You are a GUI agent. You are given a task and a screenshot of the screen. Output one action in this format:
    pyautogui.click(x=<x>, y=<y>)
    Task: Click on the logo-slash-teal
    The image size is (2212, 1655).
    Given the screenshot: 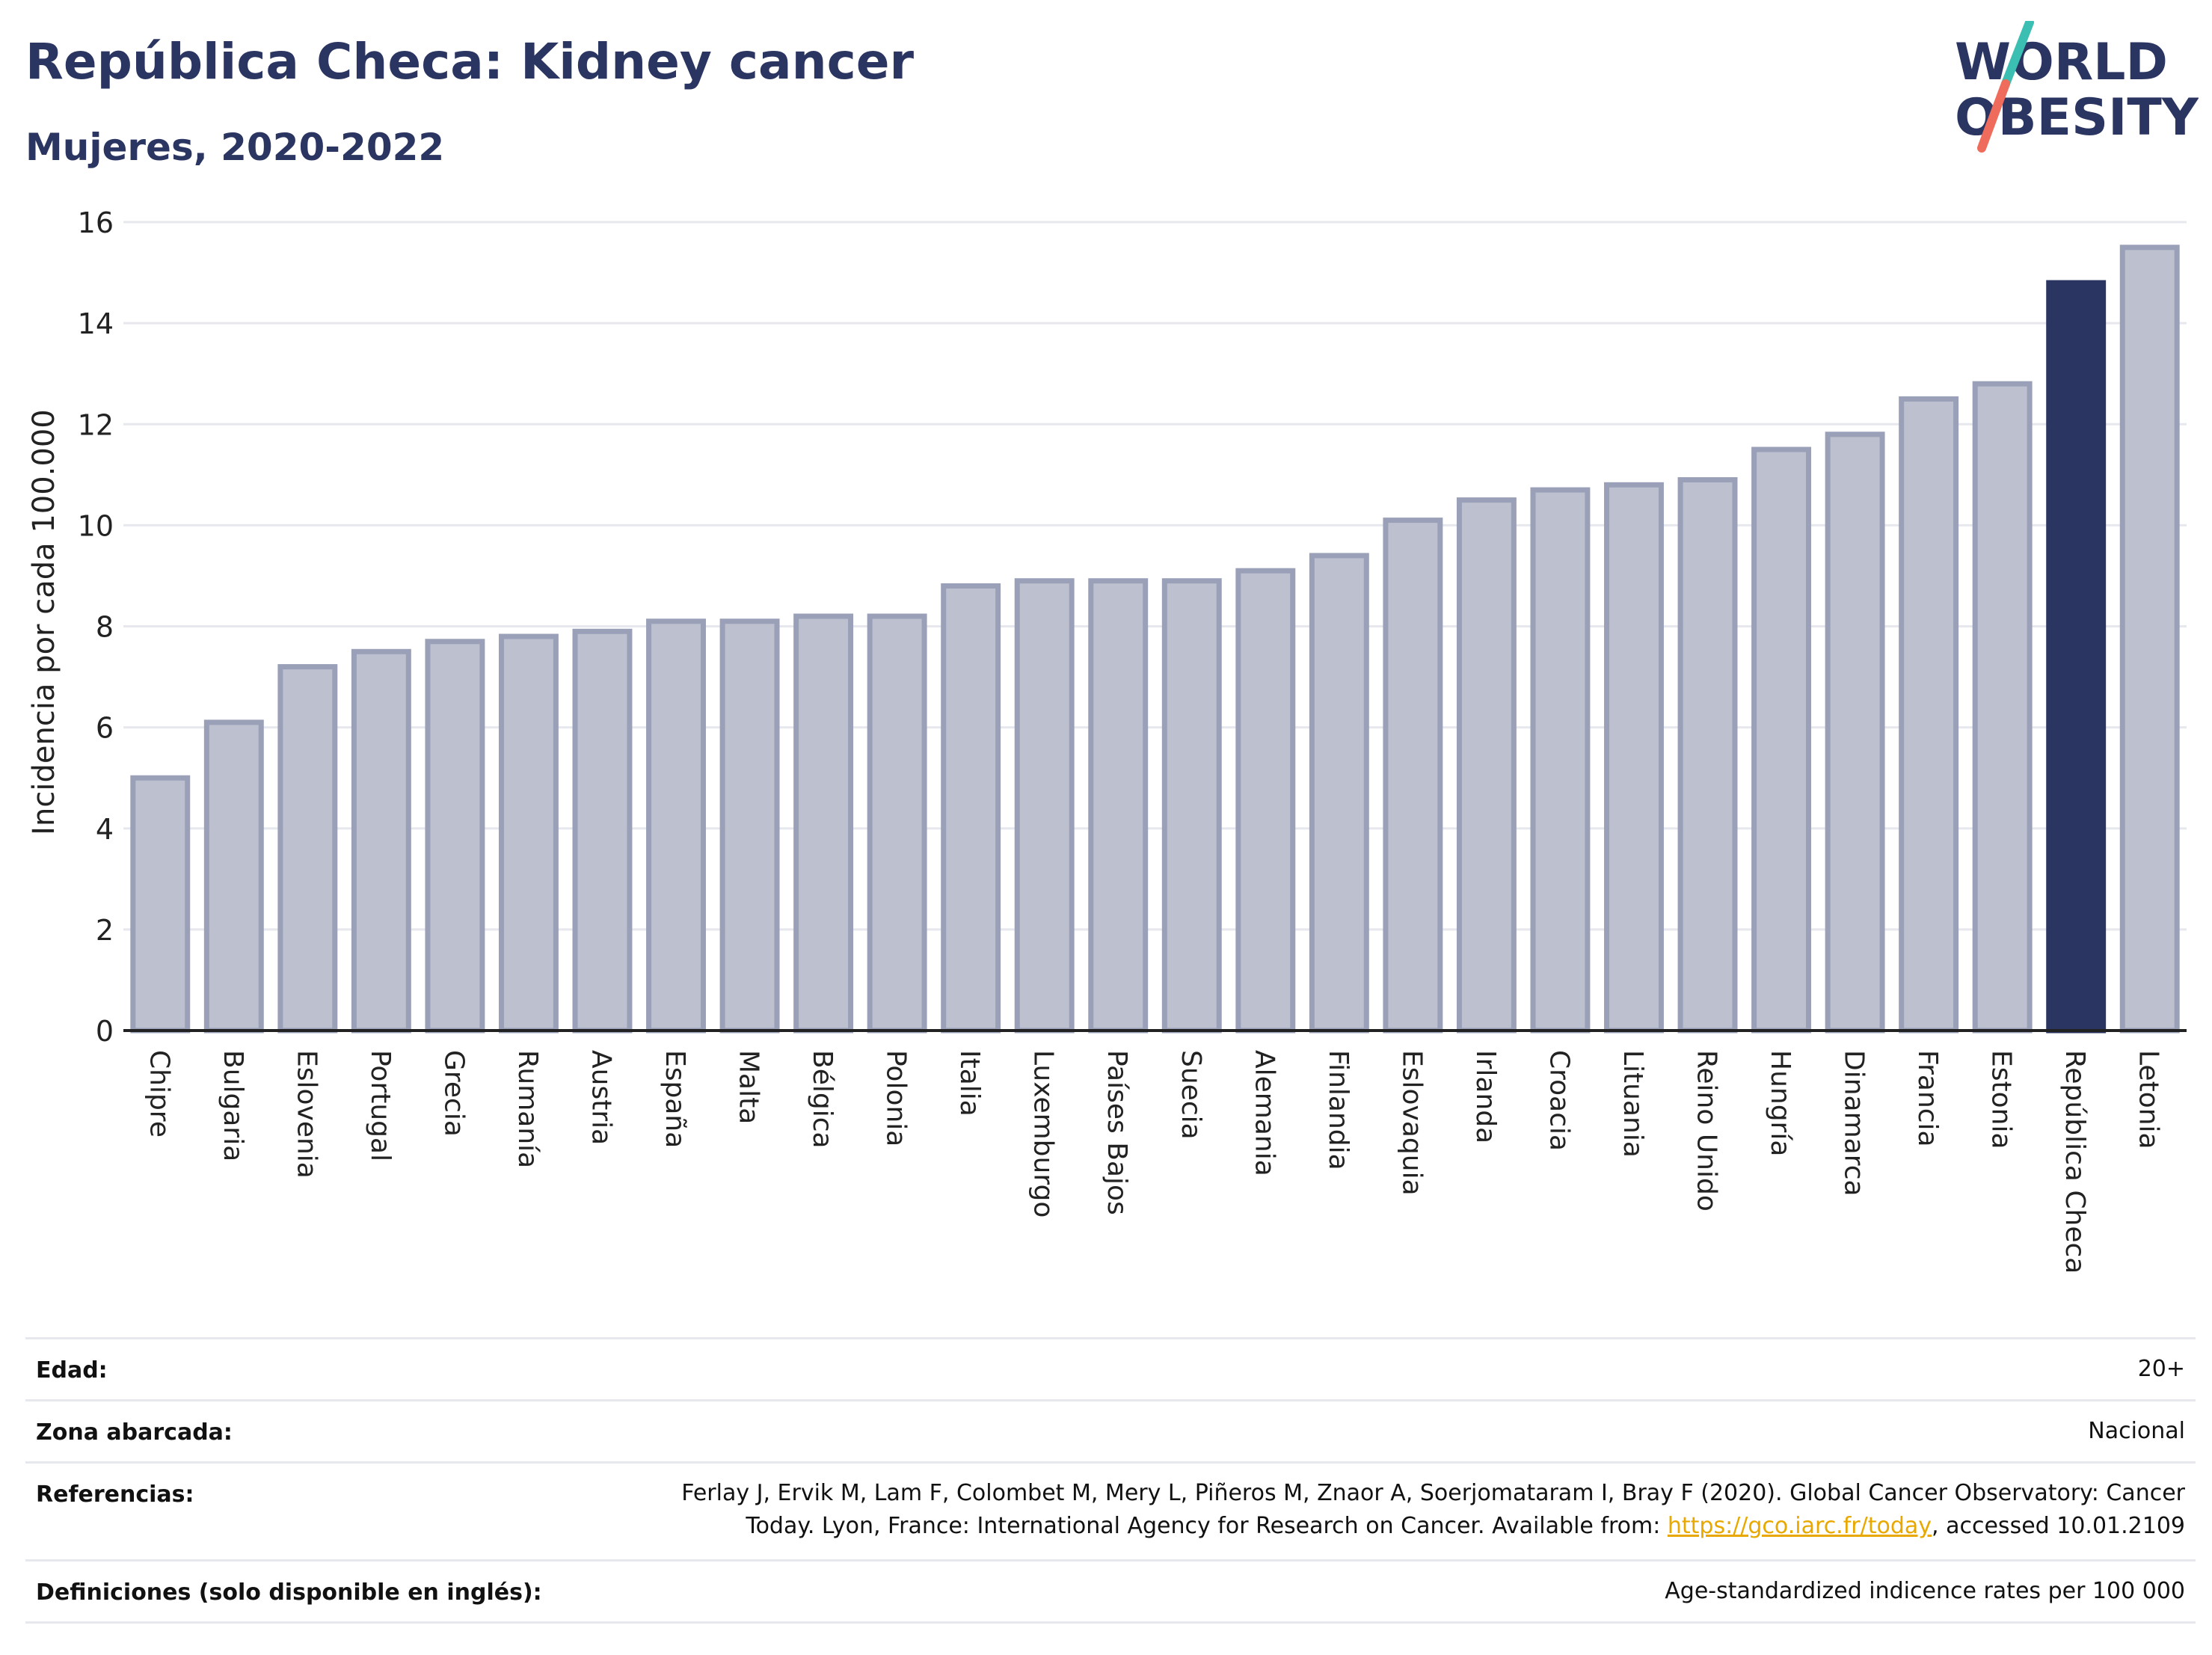 What is the action you would take?
    pyautogui.click(x=2017, y=54)
    